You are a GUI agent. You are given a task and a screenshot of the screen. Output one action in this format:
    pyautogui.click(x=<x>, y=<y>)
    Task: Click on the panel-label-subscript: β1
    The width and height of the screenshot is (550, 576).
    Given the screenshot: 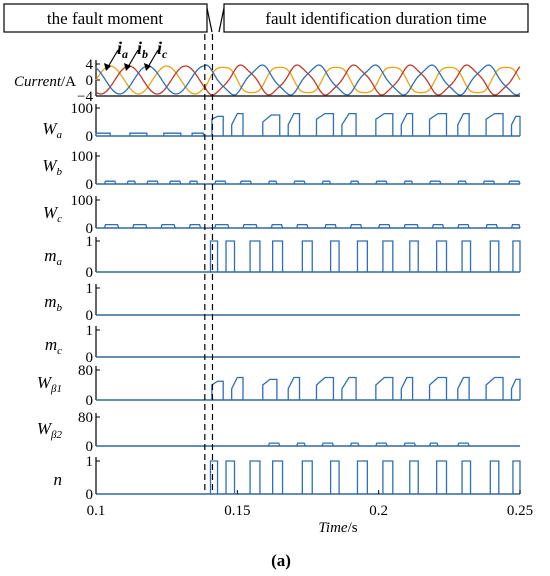 What is the action you would take?
    pyautogui.click(x=56, y=389)
    